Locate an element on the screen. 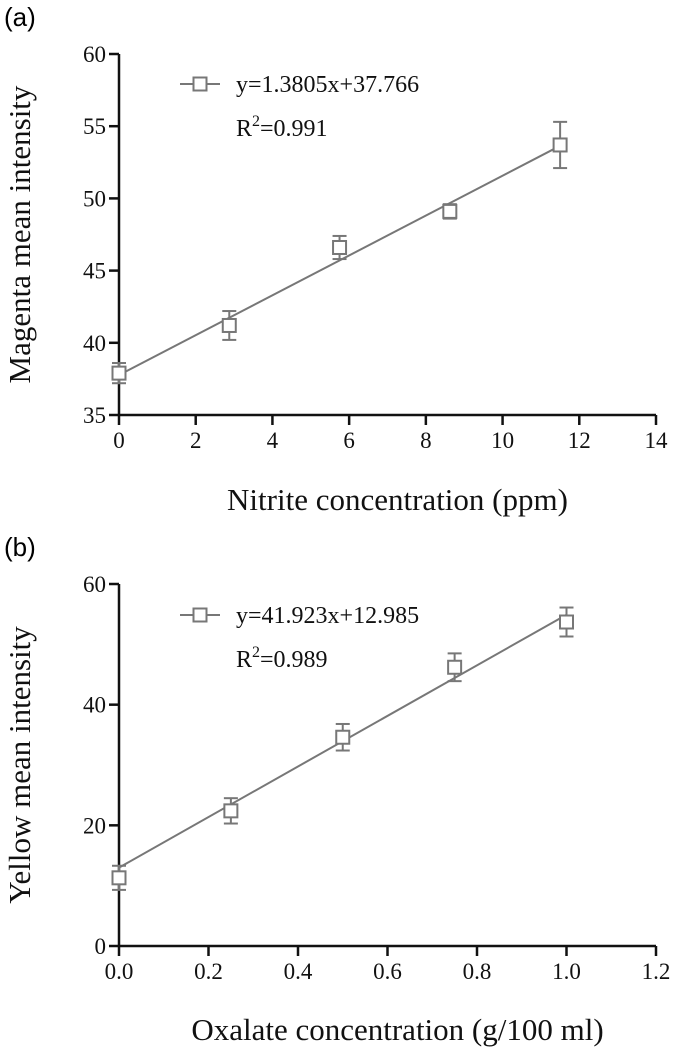 This screenshot has height=1054, width=680. x-tick-label: 0.4 is located at coordinates (298, 971).